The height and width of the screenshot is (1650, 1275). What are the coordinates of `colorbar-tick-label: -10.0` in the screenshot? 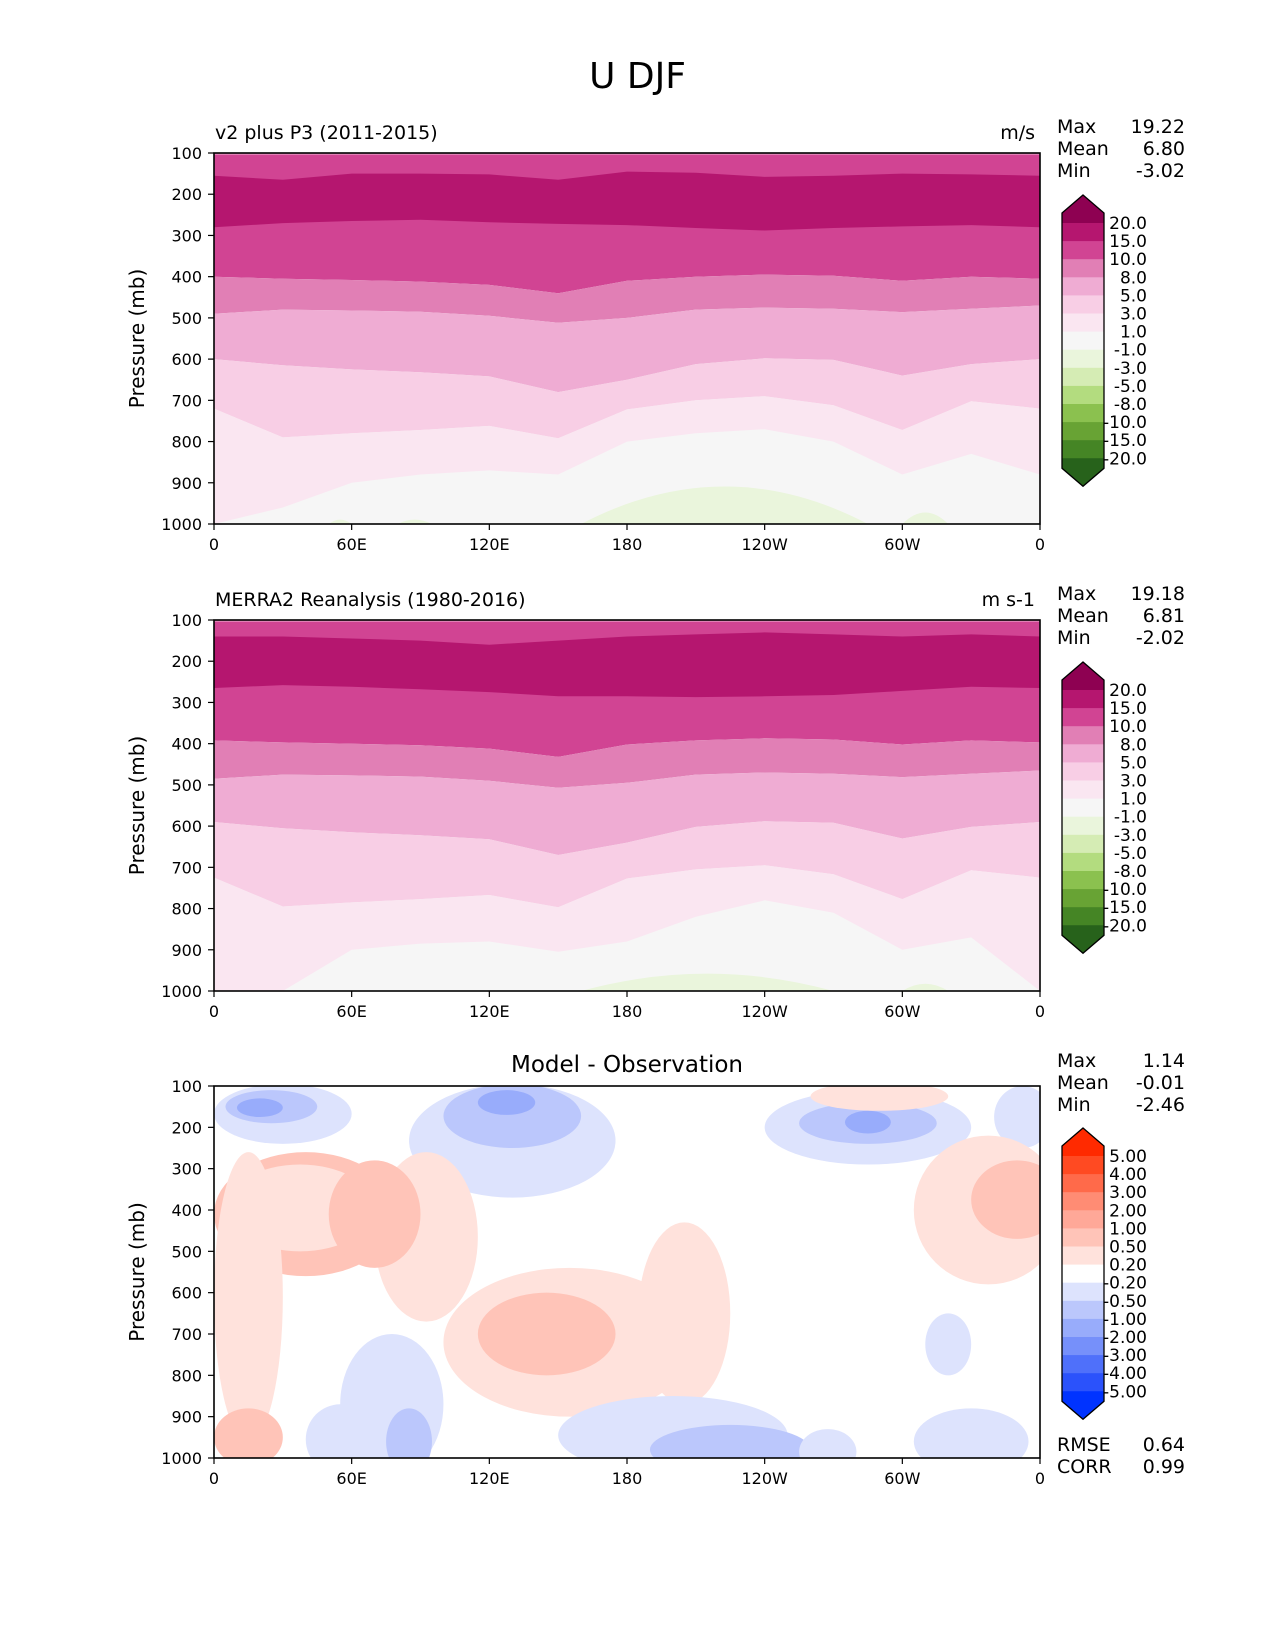 It's located at (1125, 423).